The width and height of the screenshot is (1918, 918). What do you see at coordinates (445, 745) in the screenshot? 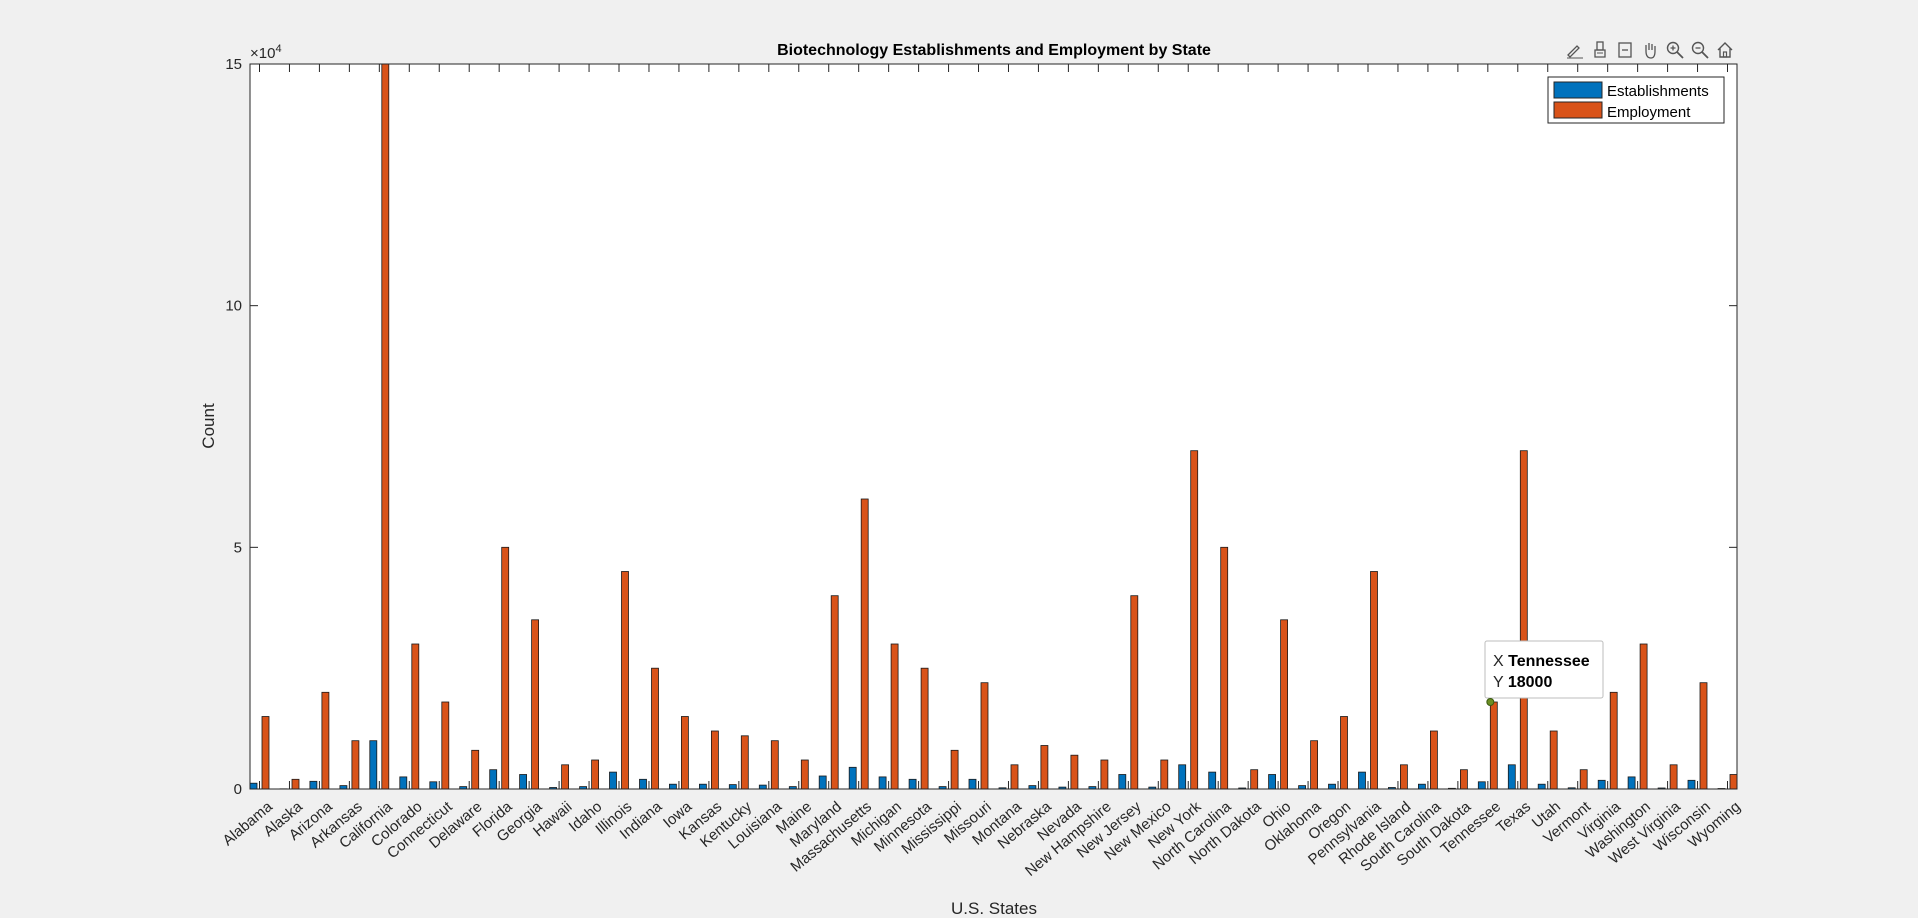
I see `bar-employment-connecticut` at bounding box center [445, 745].